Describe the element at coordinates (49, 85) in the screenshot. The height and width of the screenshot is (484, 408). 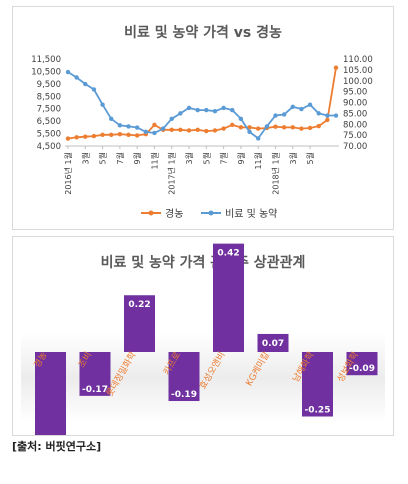
I see `left-axis-tick: 9,500` at that location.